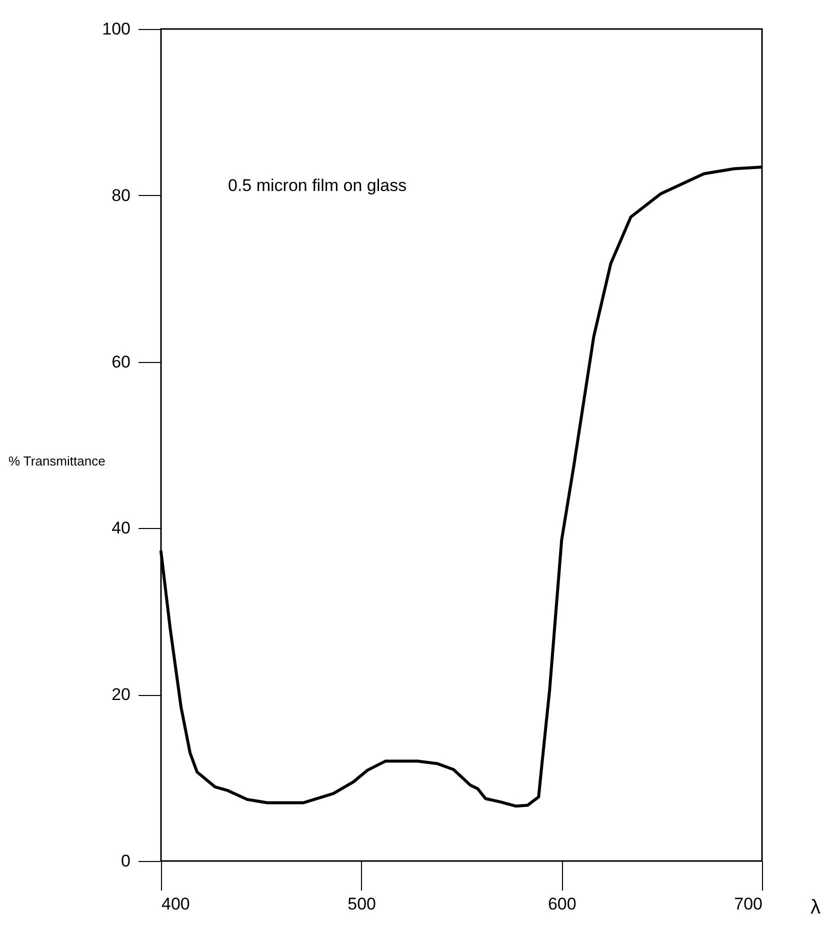  What do you see at coordinates (121, 195) in the screenshot?
I see `y-tick-label: 80` at bounding box center [121, 195].